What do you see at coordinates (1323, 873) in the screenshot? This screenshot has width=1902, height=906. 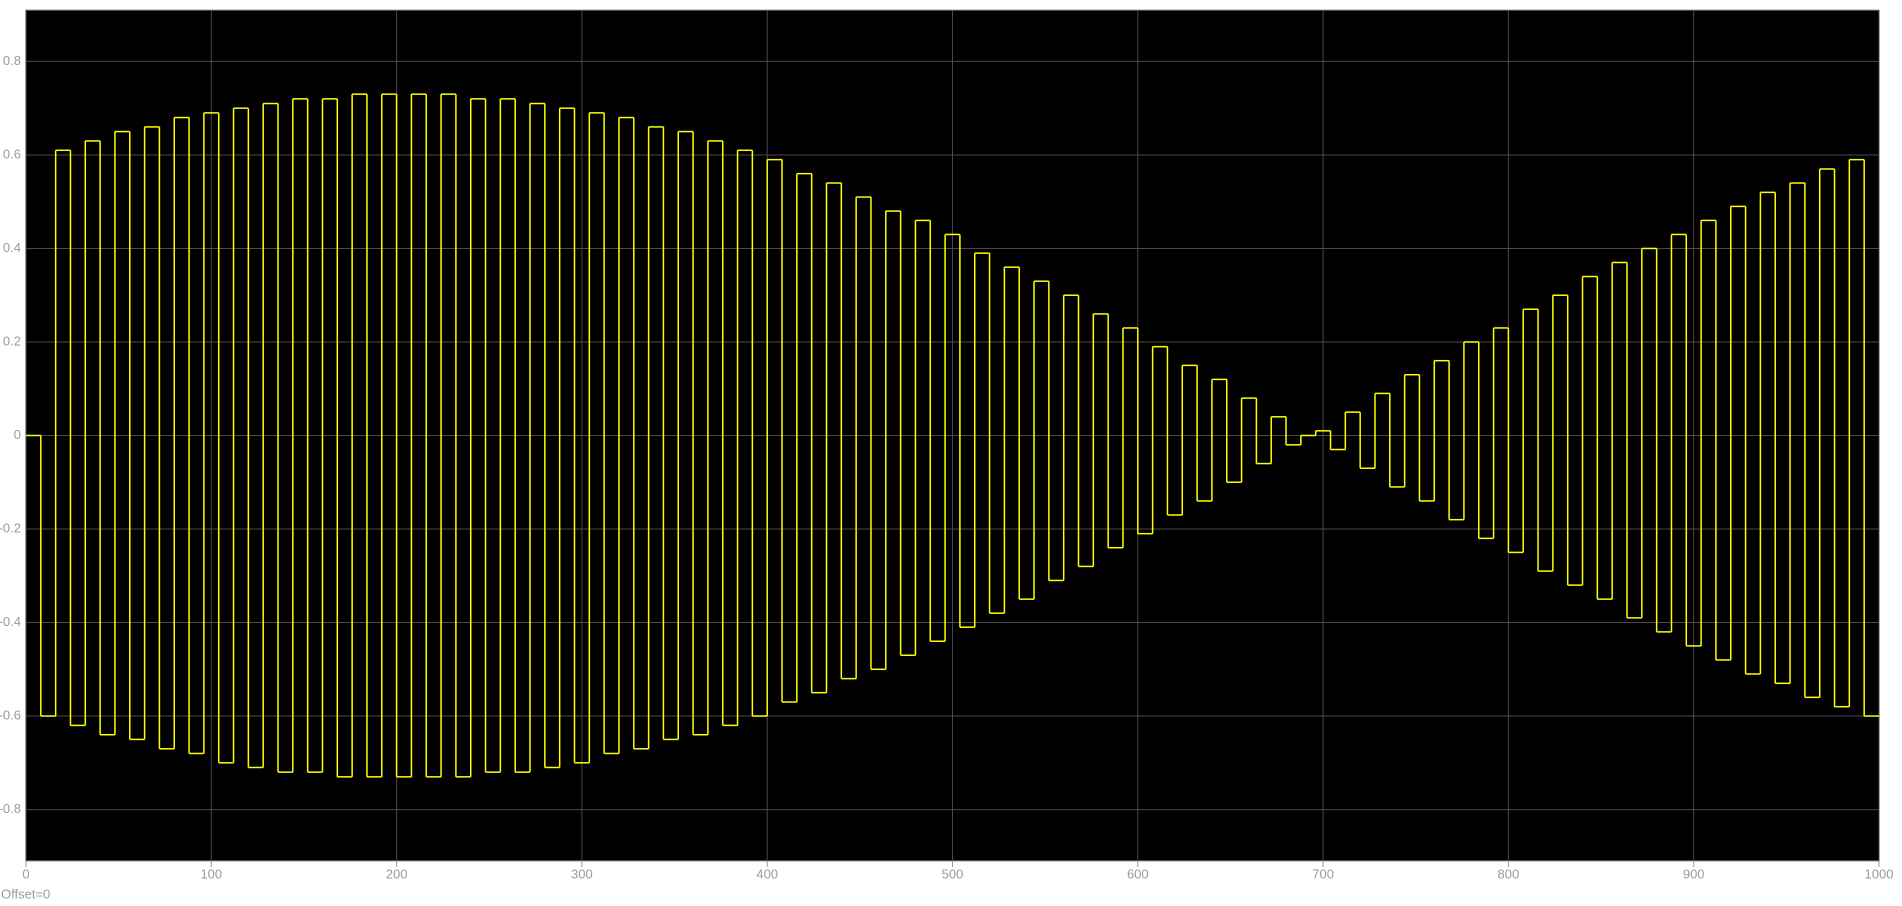 I see `x-tick-label: 700` at bounding box center [1323, 873].